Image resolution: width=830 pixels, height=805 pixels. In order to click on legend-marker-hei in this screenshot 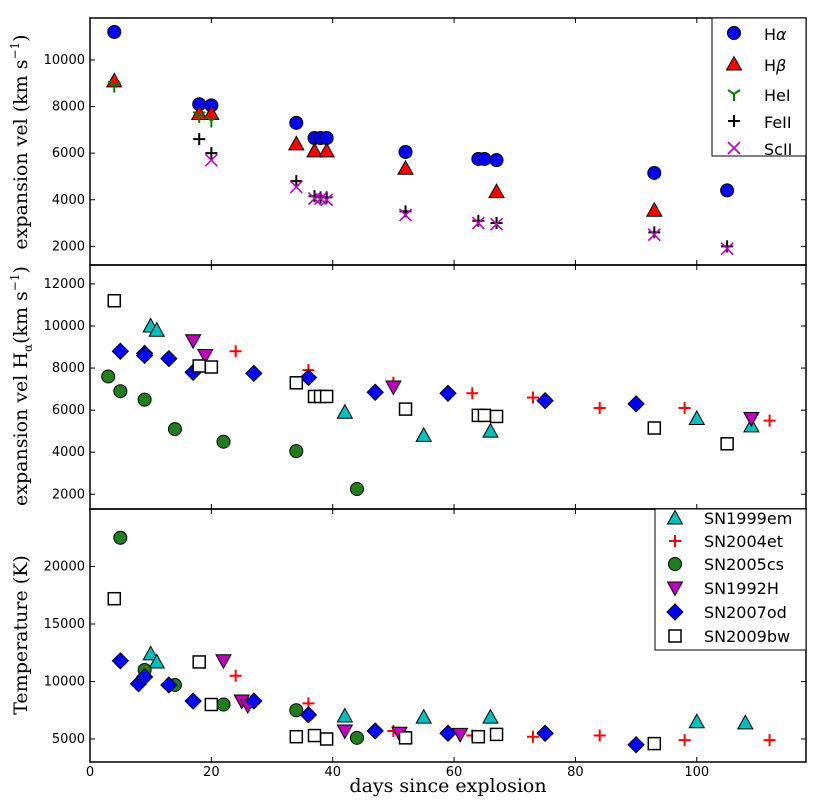, I will do `click(734, 95)`.